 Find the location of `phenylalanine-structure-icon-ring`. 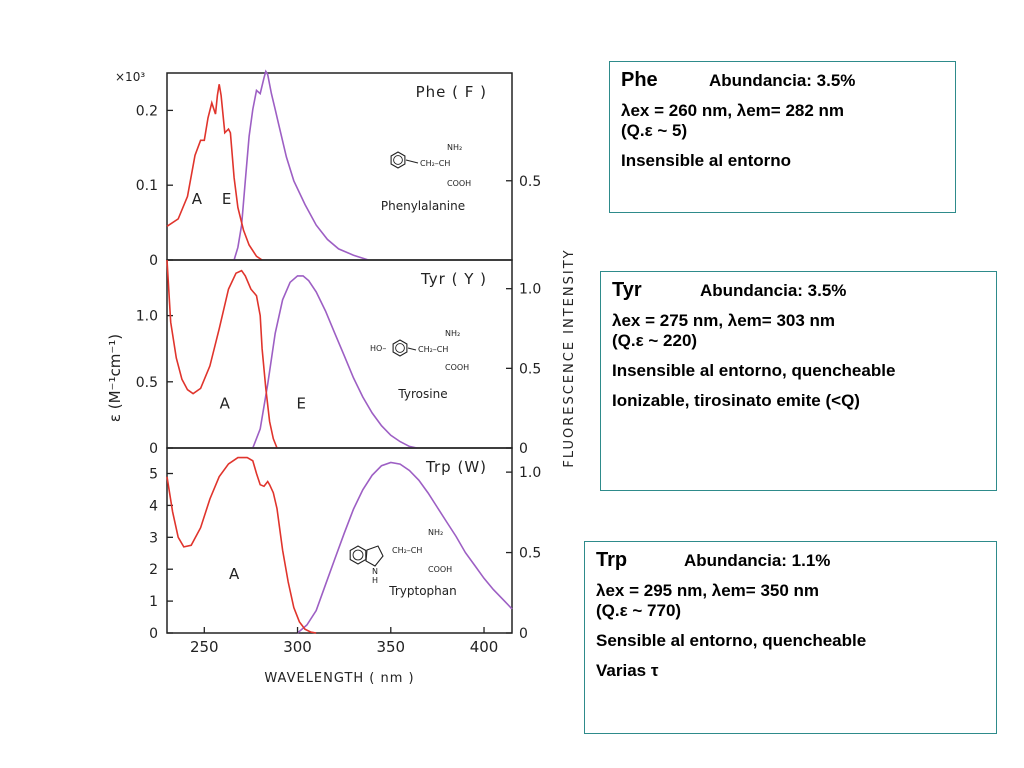

phenylalanine-structure-icon-ring is located at coordinates (398, 160).